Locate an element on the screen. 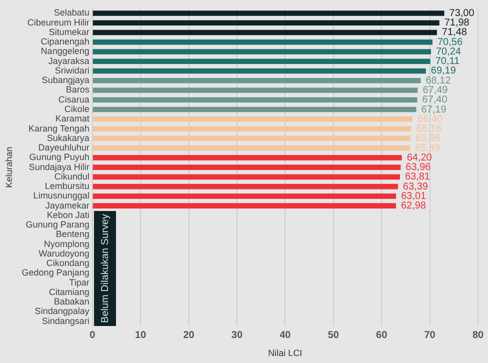 The image size is (488, 363). y-tick-label: Jayamekar is located at coordinates (67, 205).